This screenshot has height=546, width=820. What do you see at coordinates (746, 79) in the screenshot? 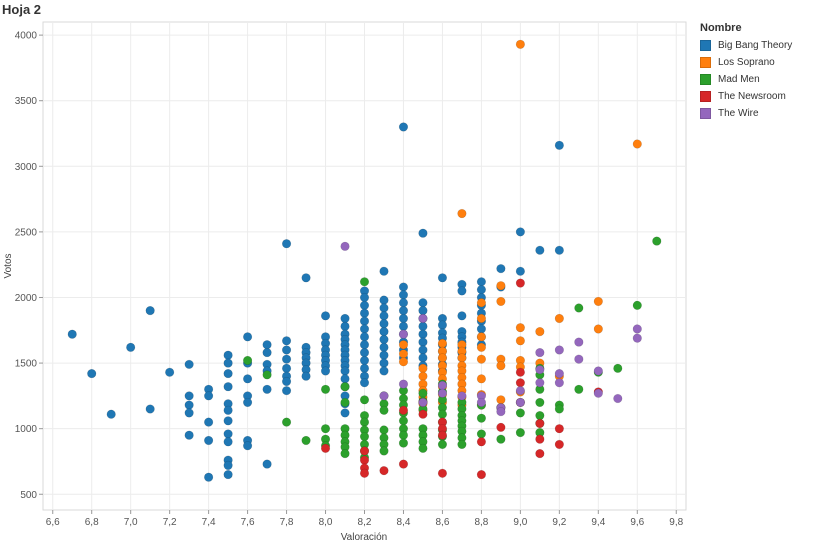
I see `legend-item-mad-men: Mad Men` at bounding box center [746, 79].